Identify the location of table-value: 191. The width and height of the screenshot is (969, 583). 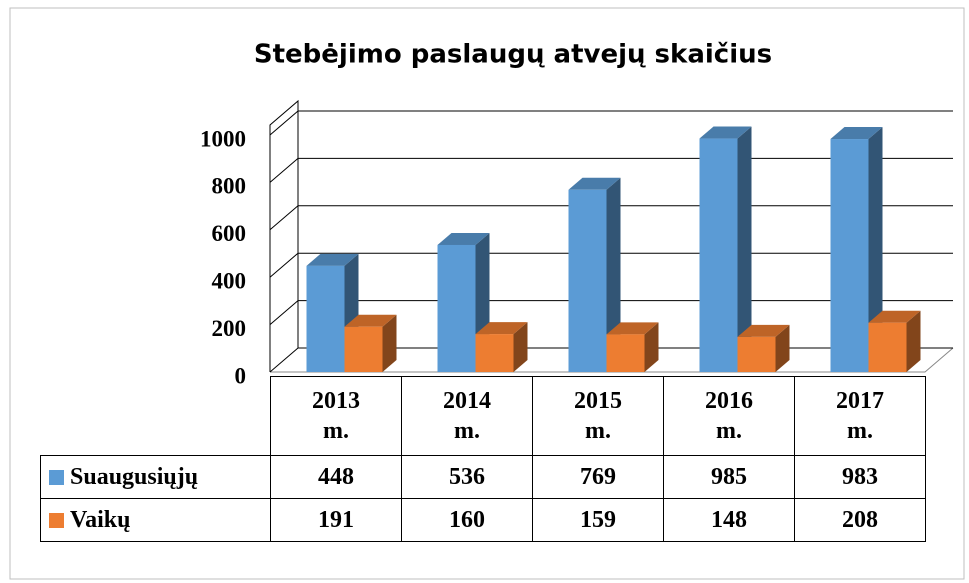
(336, 520).